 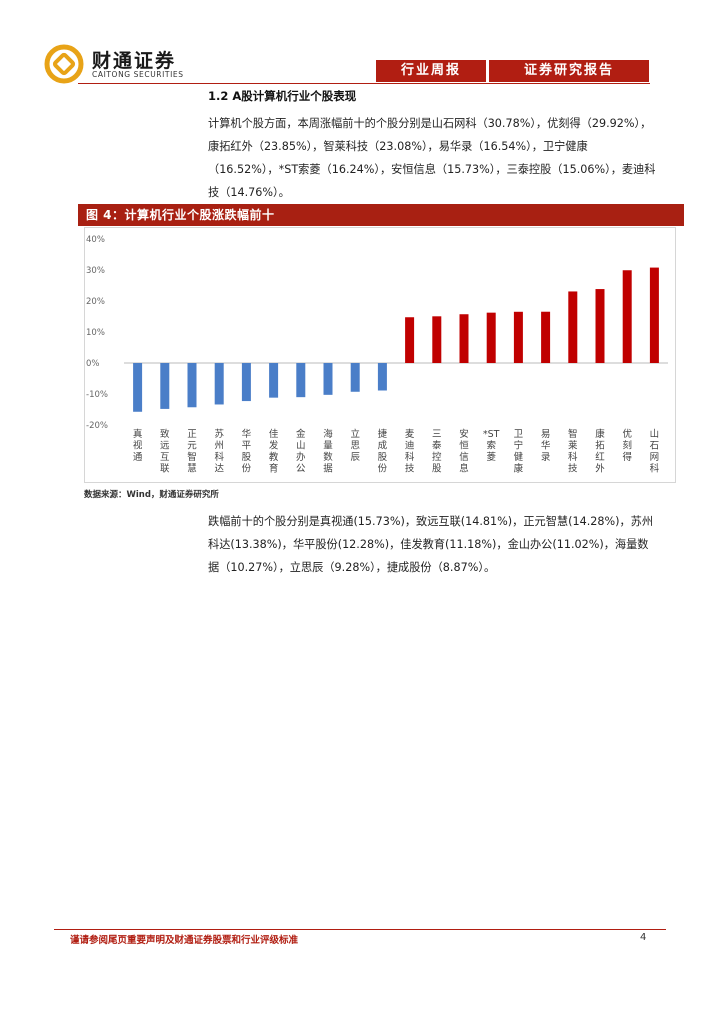 What do you see at coordinates (431, 71) in the screenshot?
I see `header-tag-weekly: 行业周报` at bounding box center [431, 71].